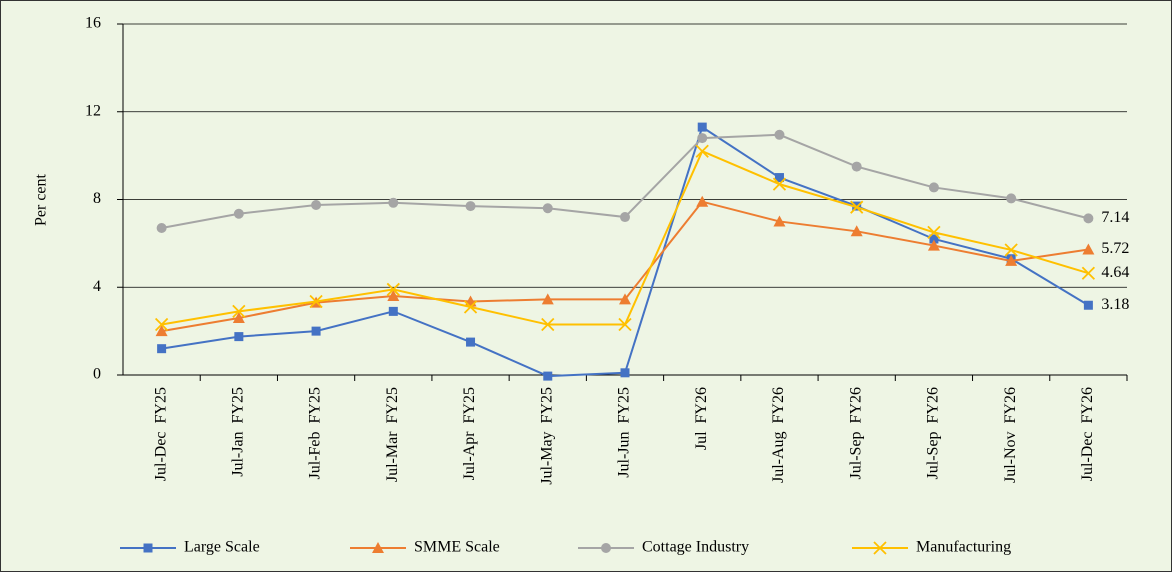  I want to click on y-axis-label: Per cent, so click(41, 199).